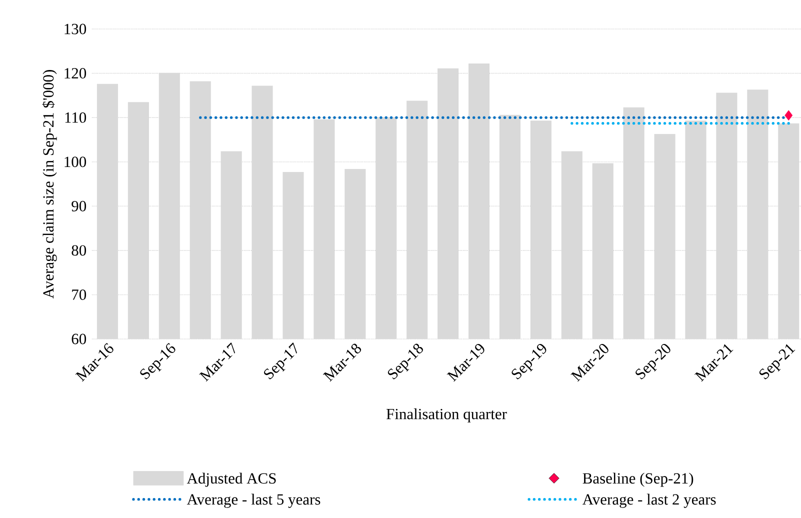  Describe the element at coordinates (79, 206) in the screenshot. I see `y-tick-label: 90` at that location.